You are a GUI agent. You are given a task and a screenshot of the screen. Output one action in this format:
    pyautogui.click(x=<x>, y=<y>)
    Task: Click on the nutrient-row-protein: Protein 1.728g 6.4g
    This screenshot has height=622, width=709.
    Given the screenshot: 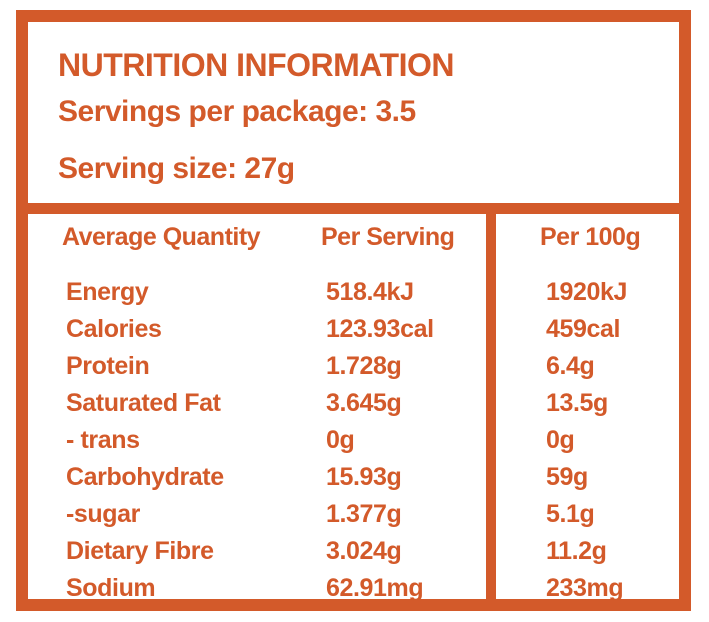 What is the action you would take?
    pyautogui.click(x=353, y=372)
    